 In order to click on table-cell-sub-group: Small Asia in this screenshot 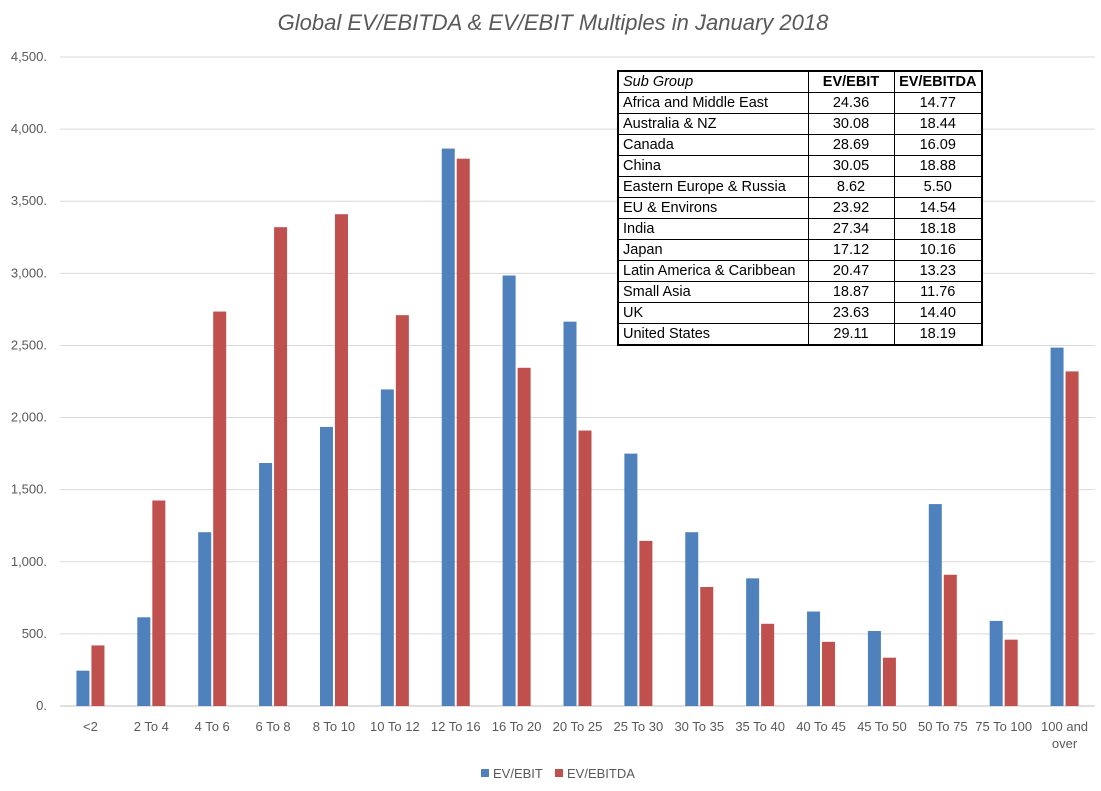, I will do `click(713, 292)`.